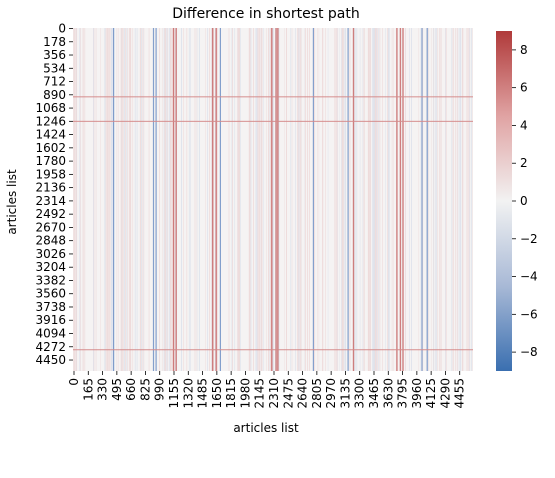 This screenshot has height=478, width=555. I want to click on y-tick-label: 2848, so click(50, 241).